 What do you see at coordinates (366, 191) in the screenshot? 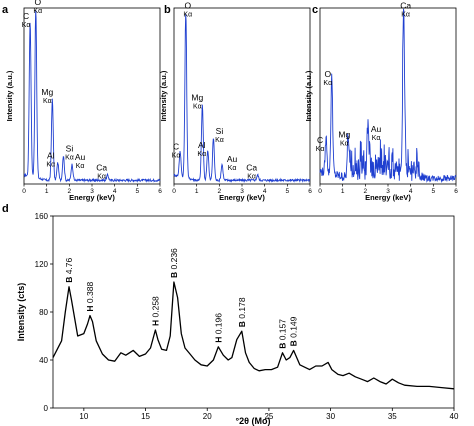
I see `panel-c-x-tick-label: 2` at bounding box center [366, 191].